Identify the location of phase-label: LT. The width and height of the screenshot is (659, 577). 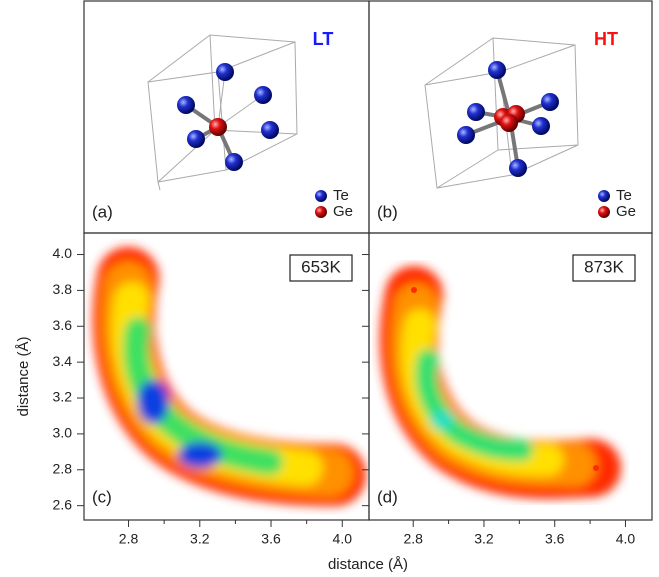
(323, 39).